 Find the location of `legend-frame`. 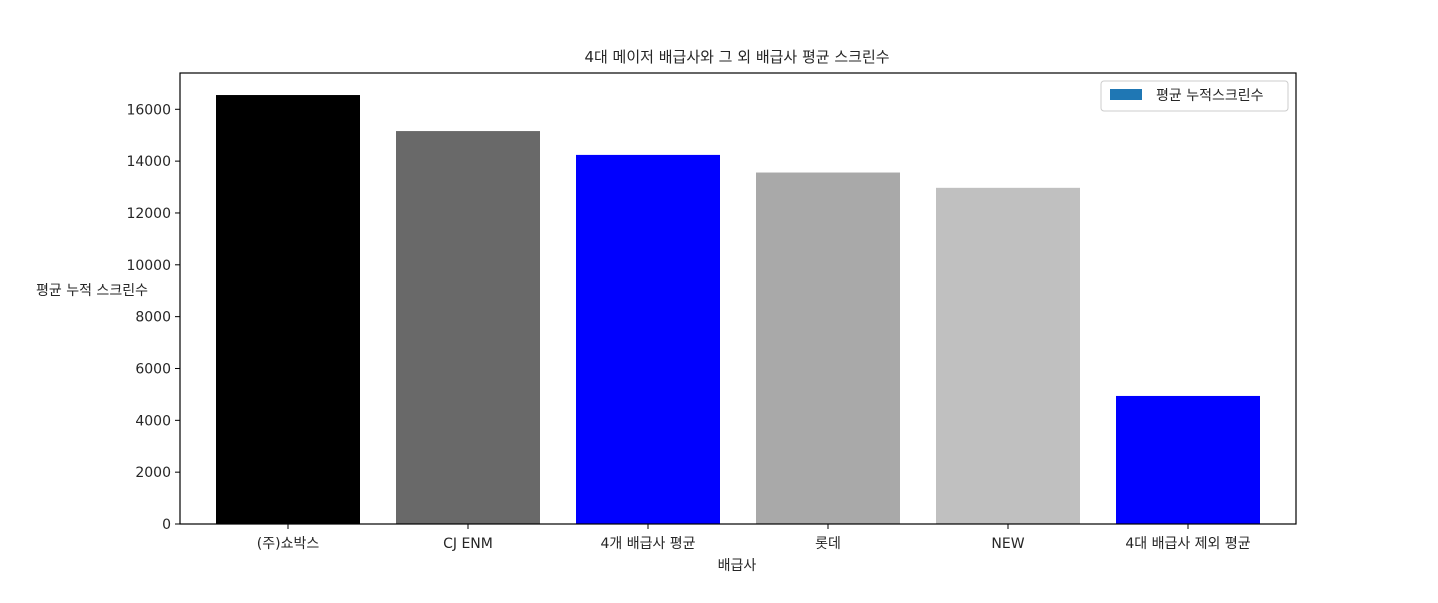

legend-frame is located at coordinates (1194, 96).